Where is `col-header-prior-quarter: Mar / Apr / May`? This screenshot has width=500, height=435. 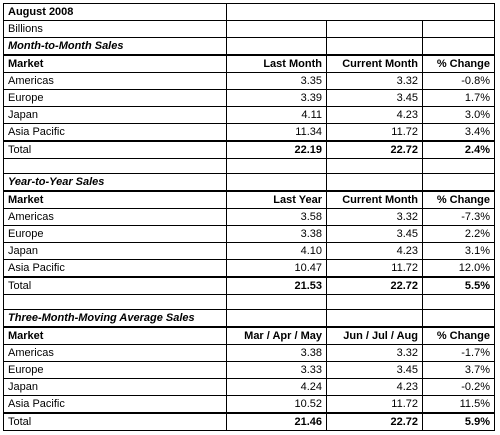
col-header-prior-quarter: Mar / Apr / May is located at coordinates (276, 335).